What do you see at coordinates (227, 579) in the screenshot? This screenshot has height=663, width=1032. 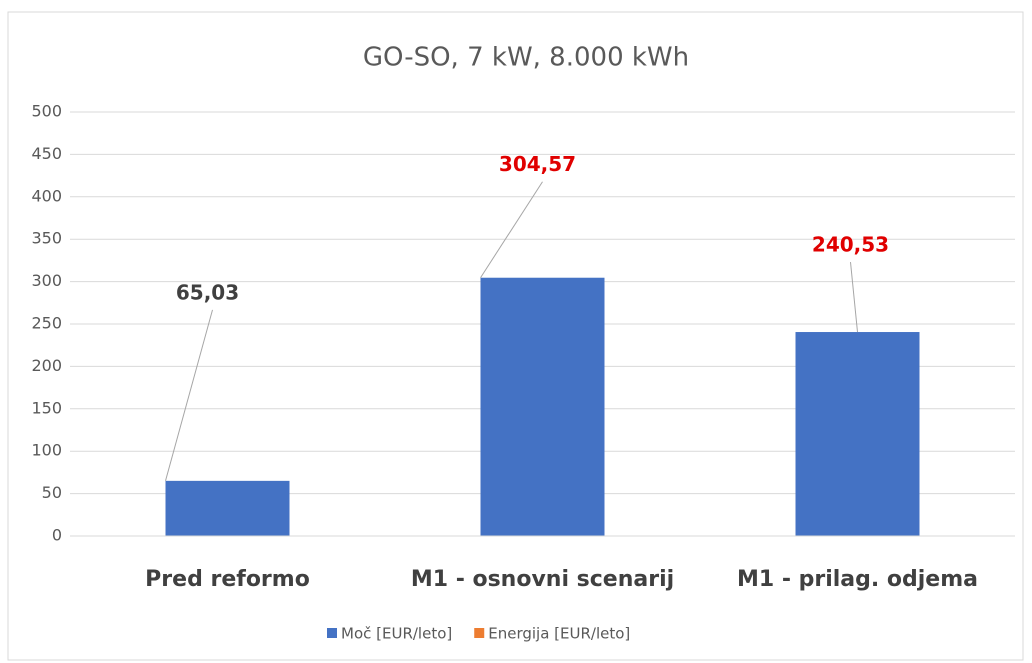 I see `x-tick-label: Pred reformo` at bounding box center [227, 579].